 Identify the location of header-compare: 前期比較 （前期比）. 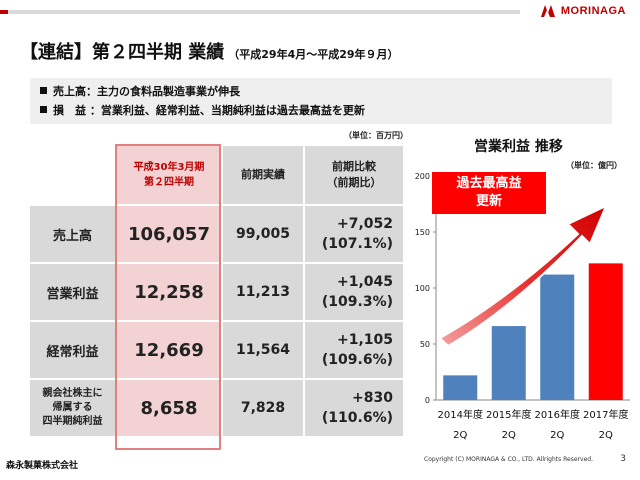
(354, 175).